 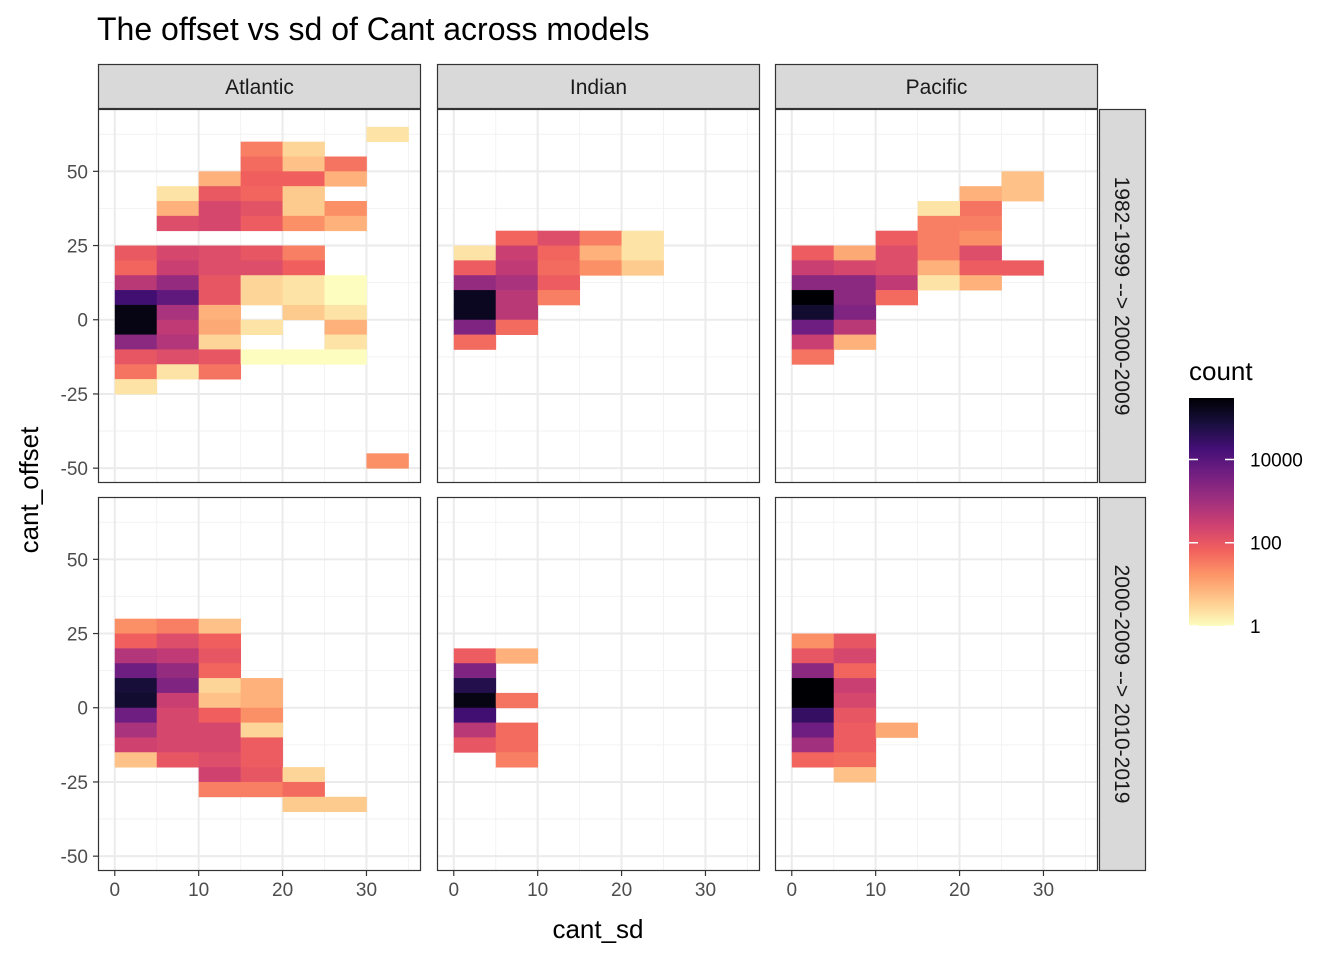 I want to click on y-tick-label: 50, so click(x=77, y=172).